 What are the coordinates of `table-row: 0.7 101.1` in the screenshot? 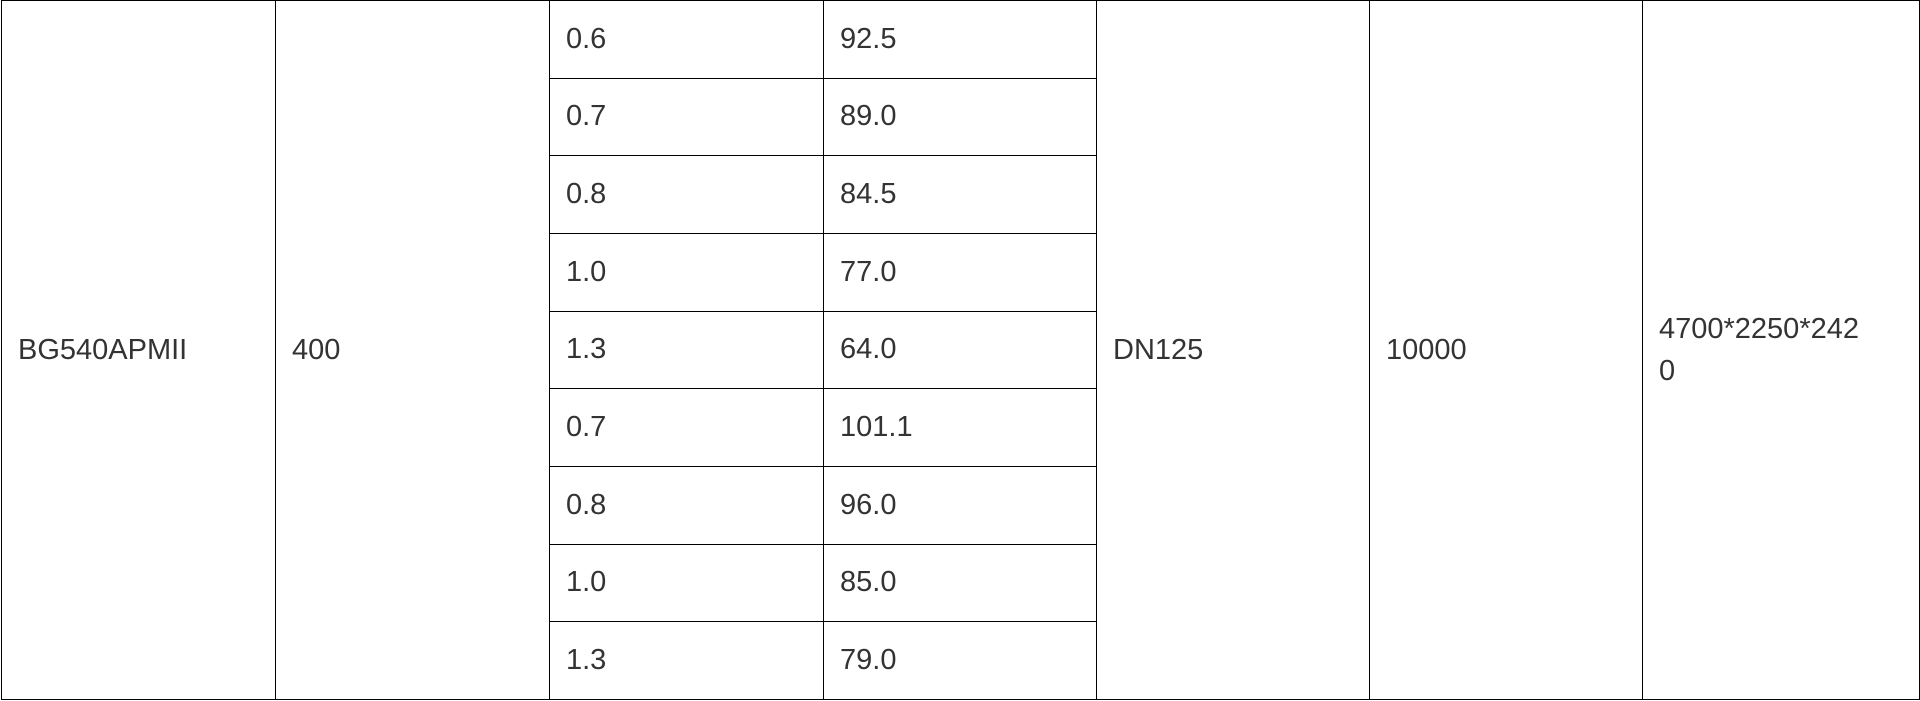 It's located at (961, 427).